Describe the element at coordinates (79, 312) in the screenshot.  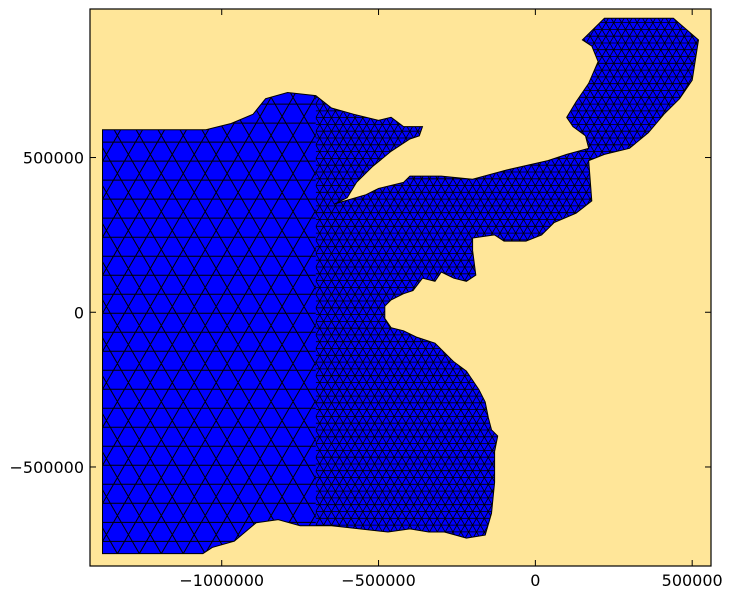
I see `y-tick-label: 0` at that location.